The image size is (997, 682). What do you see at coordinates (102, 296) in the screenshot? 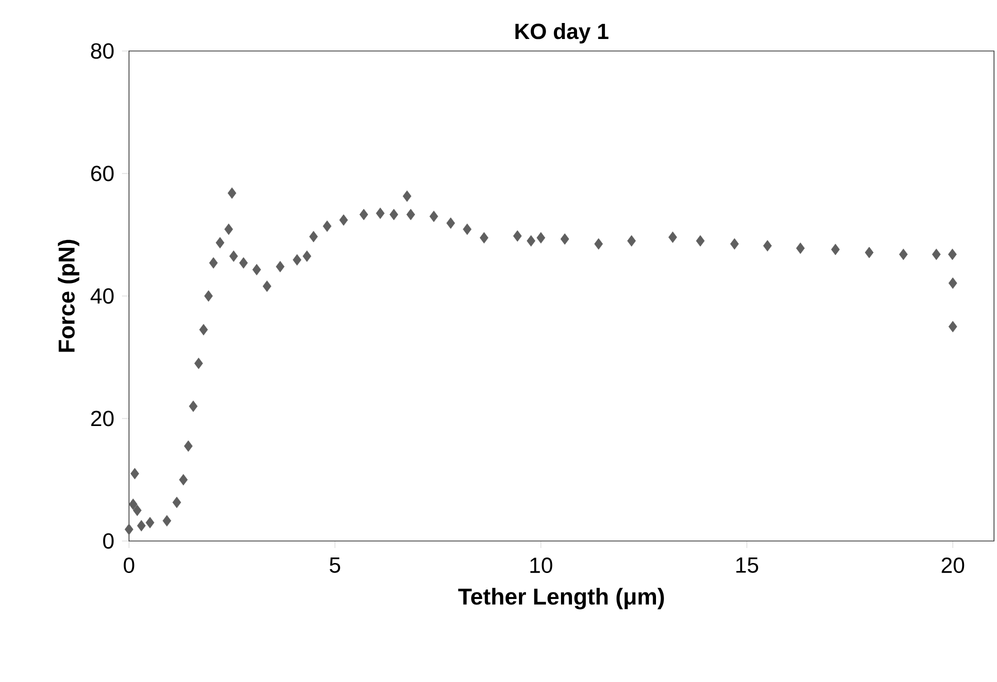
I see `y-tick-label: 40` at bounding box center [102, 296].